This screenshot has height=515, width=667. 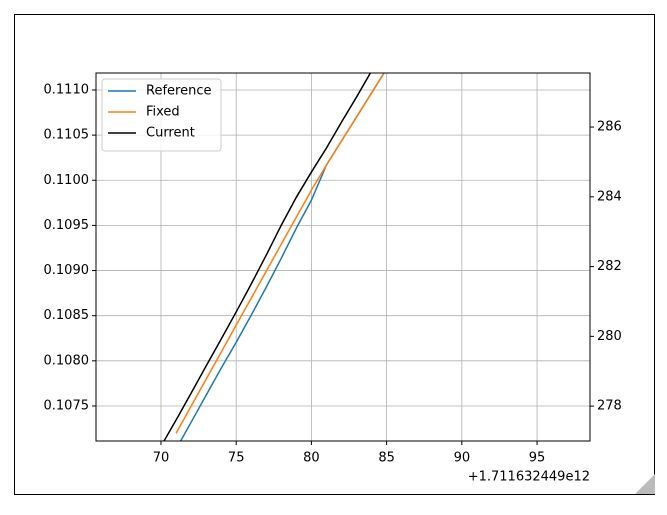 What do you see at coordinates (462, 458) in the screenshot?
I see `x-tick-label: 90` at bounding box center [462, 458].